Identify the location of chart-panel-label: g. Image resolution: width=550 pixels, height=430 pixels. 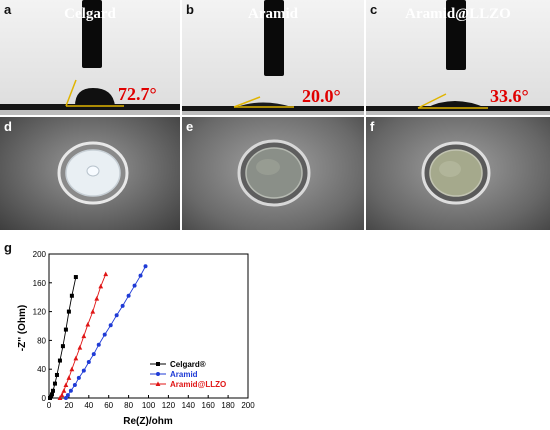
(8, 247).